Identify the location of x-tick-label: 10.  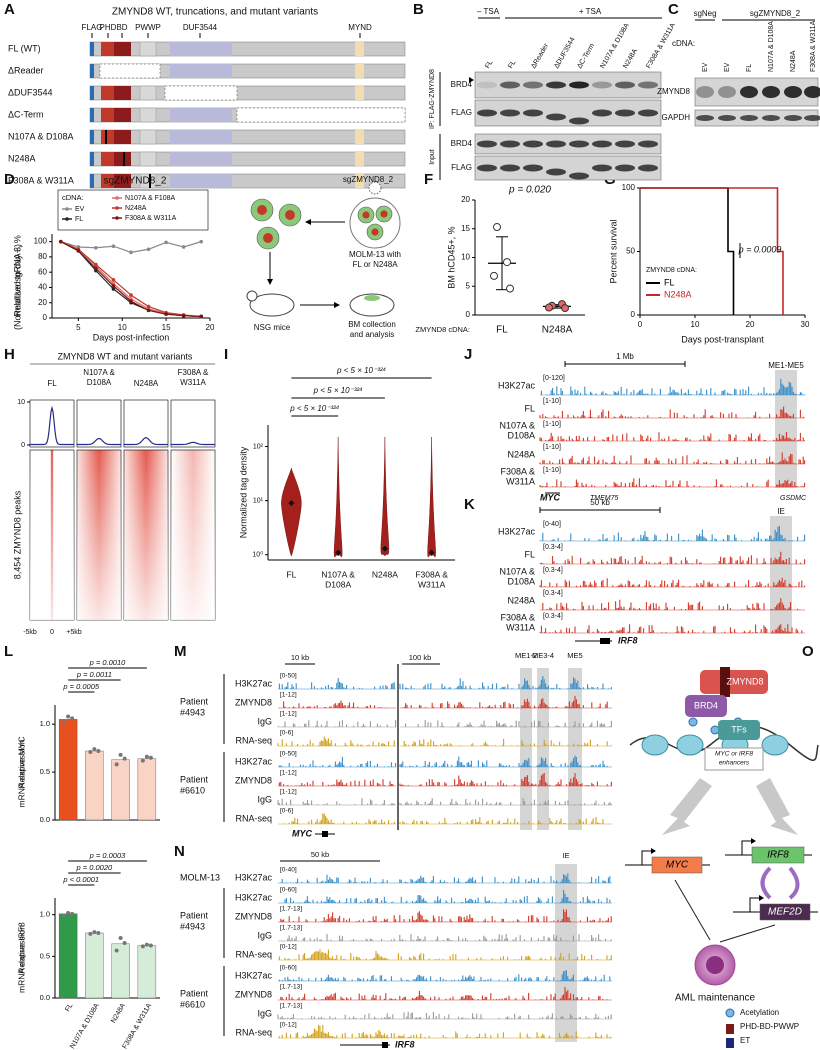
(122, 327).